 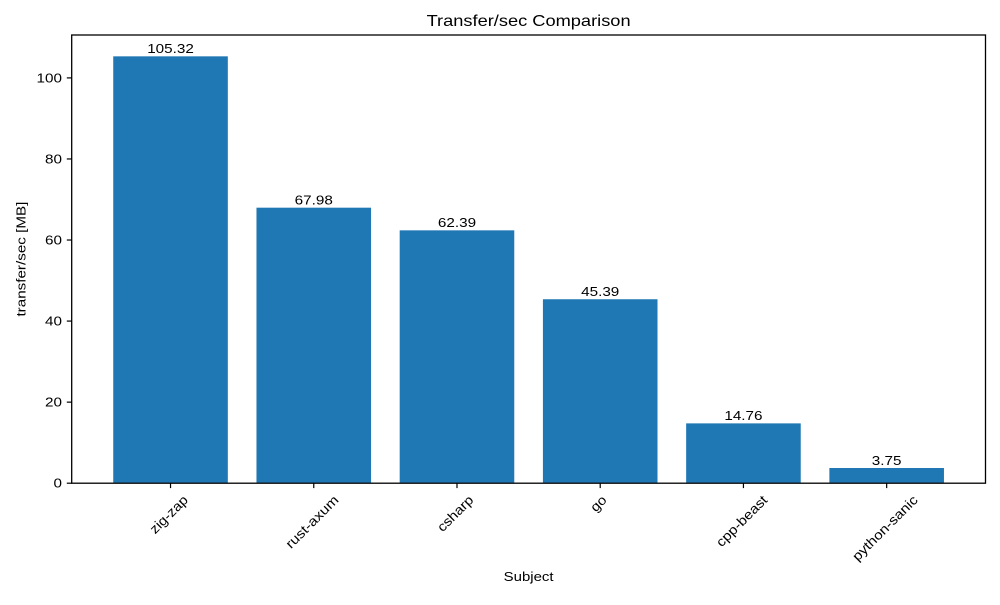 I want to click on svg-text: Subject, so click(x=529, y=576).